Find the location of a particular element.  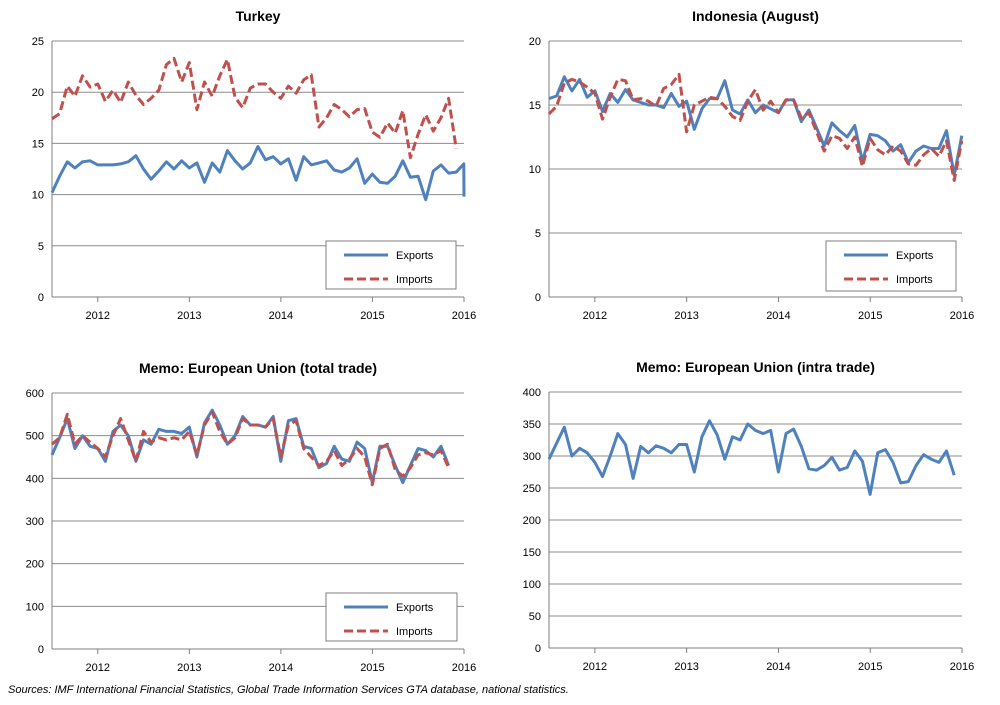

y-tick-label: 25 is located at coordinates (38, 42).